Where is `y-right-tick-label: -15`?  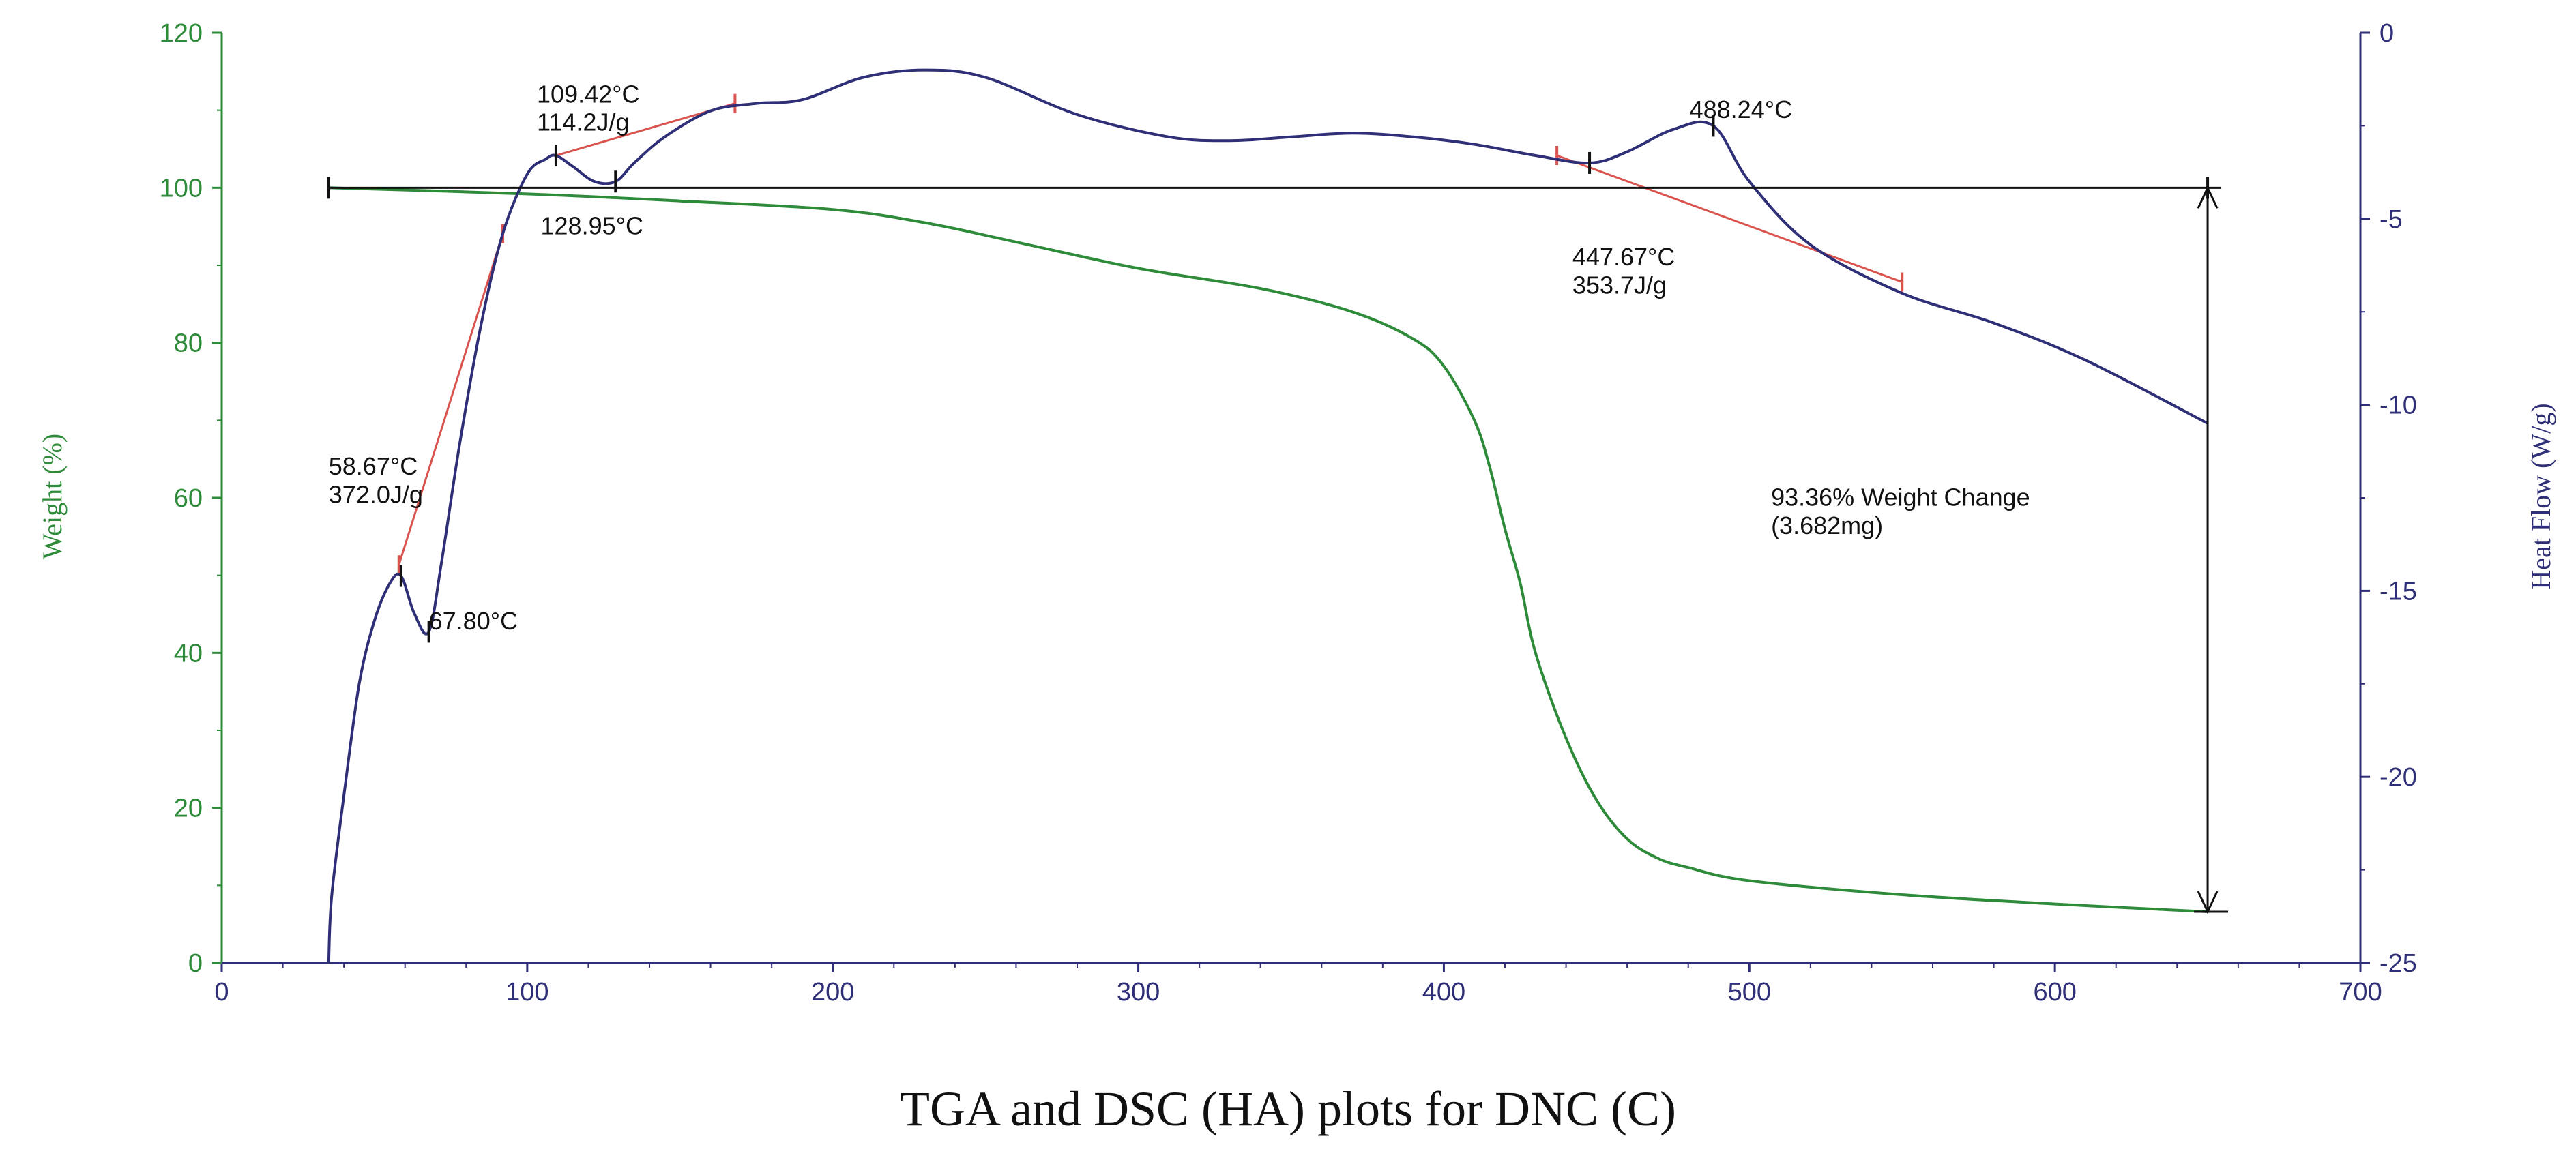 y-right-tick-label: -15 is located at coordinates (2398, 591).